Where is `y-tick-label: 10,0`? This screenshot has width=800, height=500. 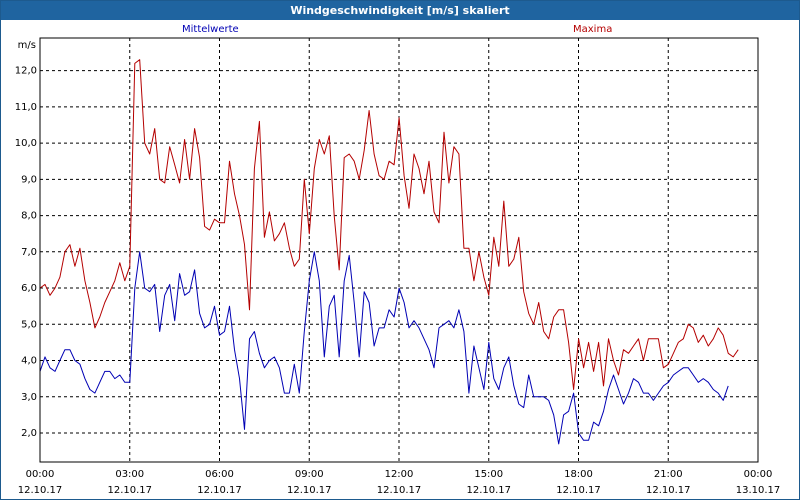 y-tick-label: 10,0 is located at coordinates (26, 143).